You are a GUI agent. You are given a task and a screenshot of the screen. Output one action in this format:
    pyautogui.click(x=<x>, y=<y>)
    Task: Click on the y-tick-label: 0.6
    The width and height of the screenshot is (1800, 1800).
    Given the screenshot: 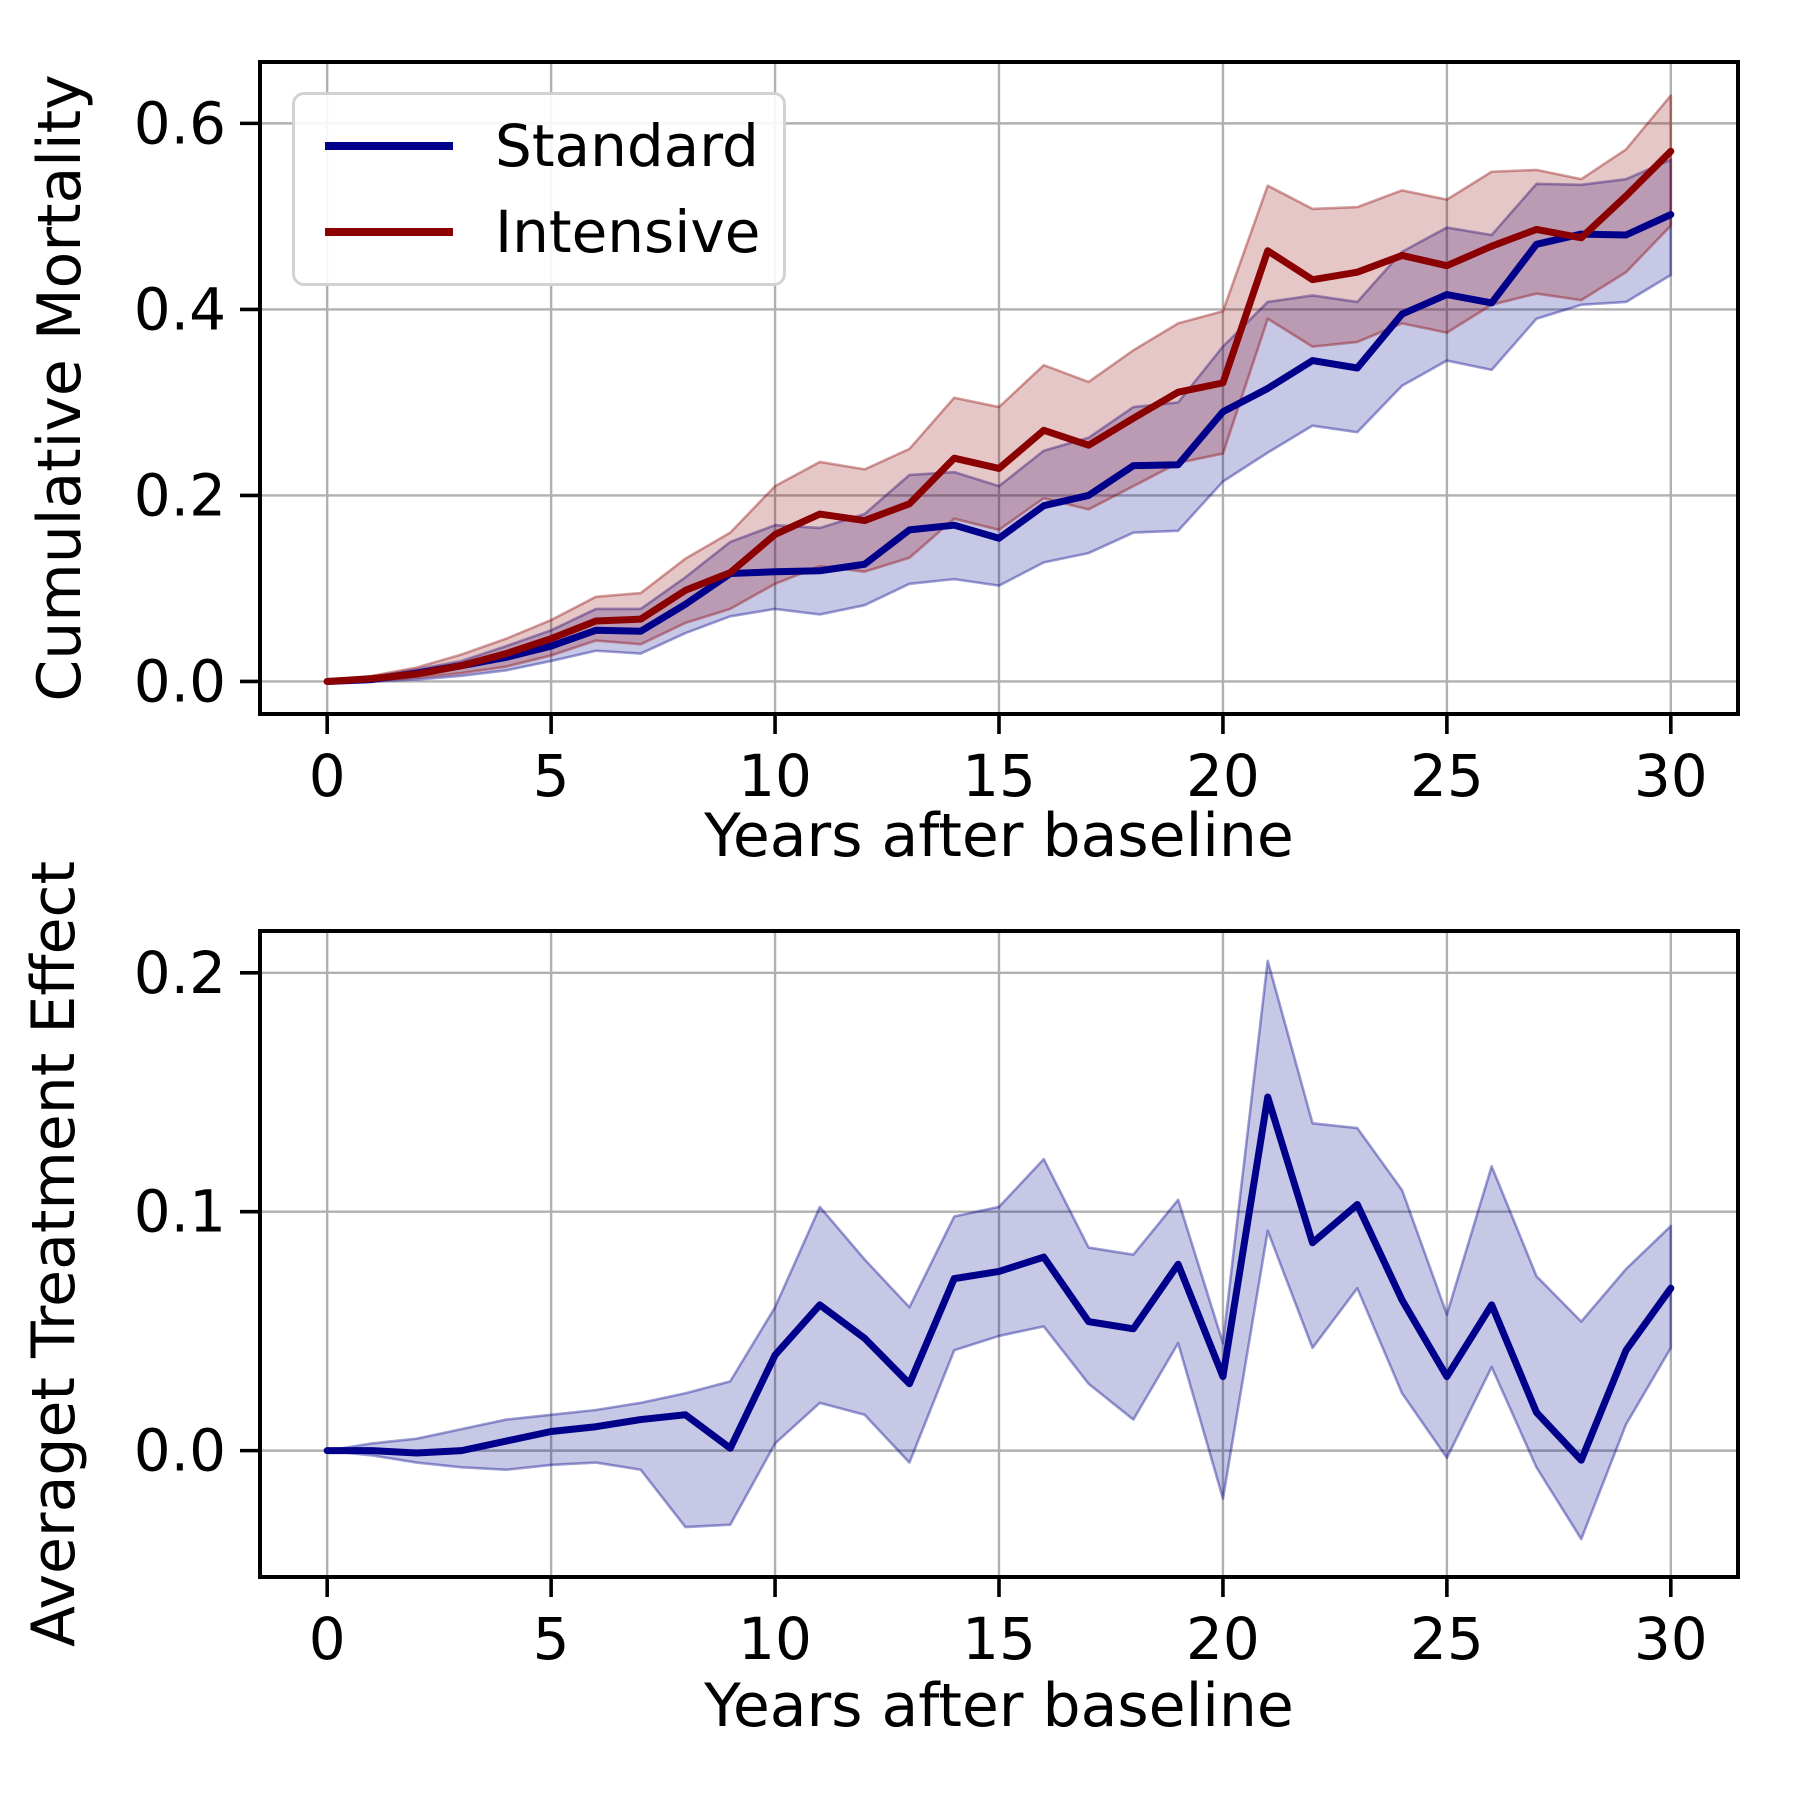 What is the action you would take?
    pyautogui.click(x=180, y=123)
    